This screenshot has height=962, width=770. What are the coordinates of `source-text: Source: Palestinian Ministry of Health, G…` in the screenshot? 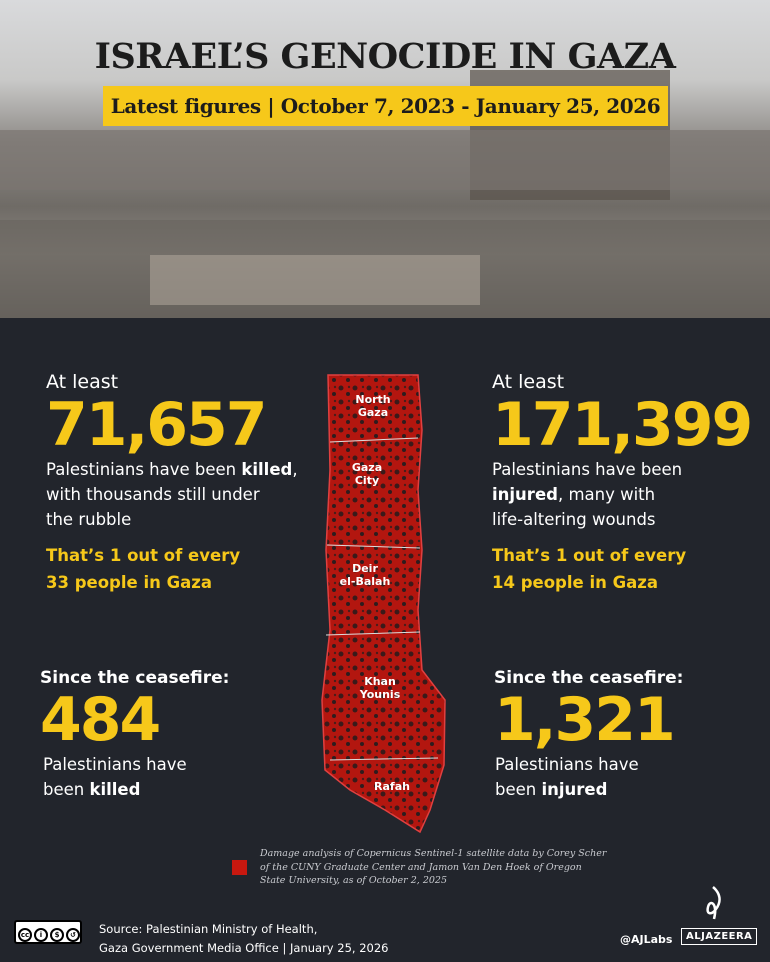 It's located at (244, 938).